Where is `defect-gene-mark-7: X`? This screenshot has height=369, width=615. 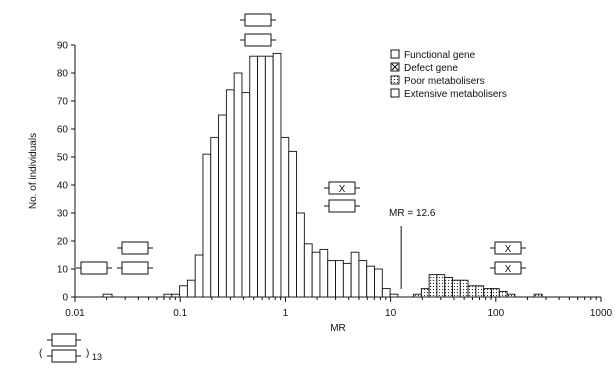 defect-gene-mark-7: X is located at coordinates (508, 249).